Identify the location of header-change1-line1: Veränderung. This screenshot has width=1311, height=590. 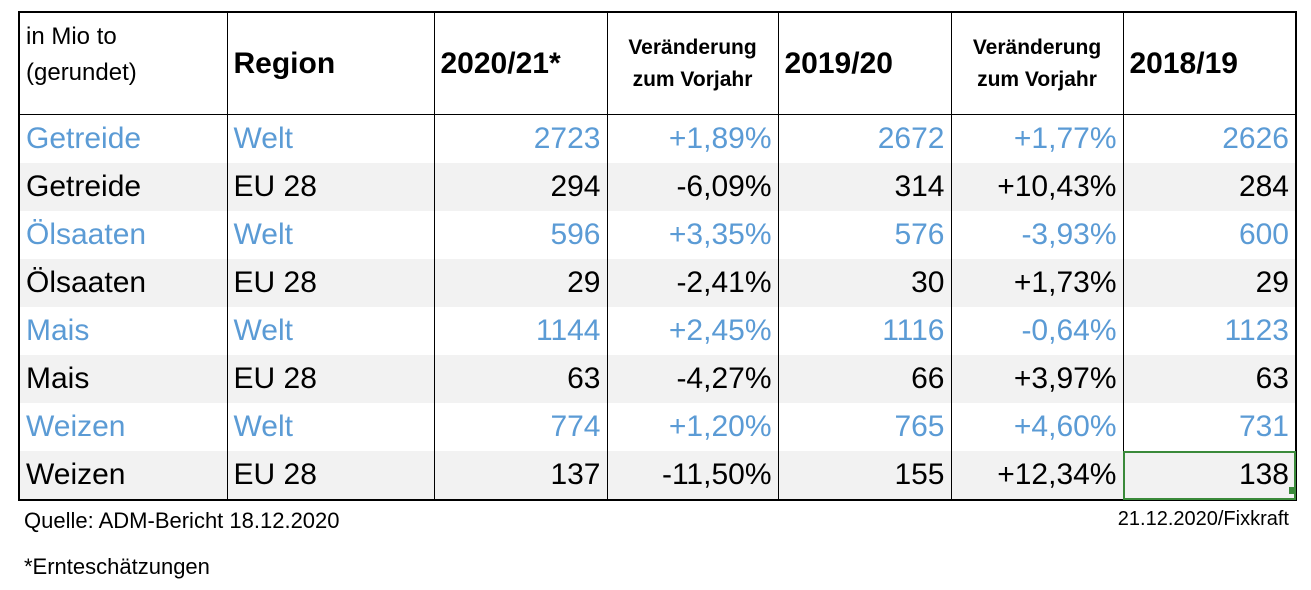
(692, 47).